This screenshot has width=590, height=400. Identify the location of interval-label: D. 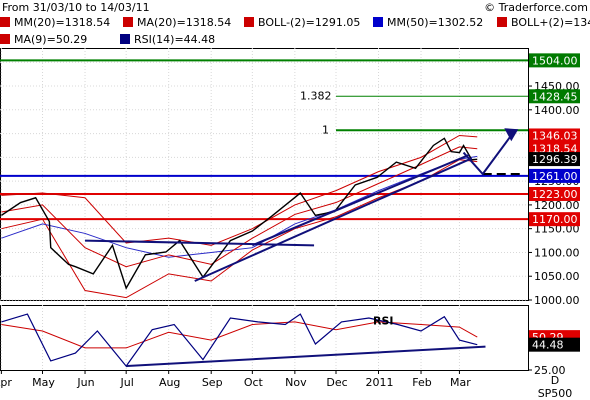
(555, 380).